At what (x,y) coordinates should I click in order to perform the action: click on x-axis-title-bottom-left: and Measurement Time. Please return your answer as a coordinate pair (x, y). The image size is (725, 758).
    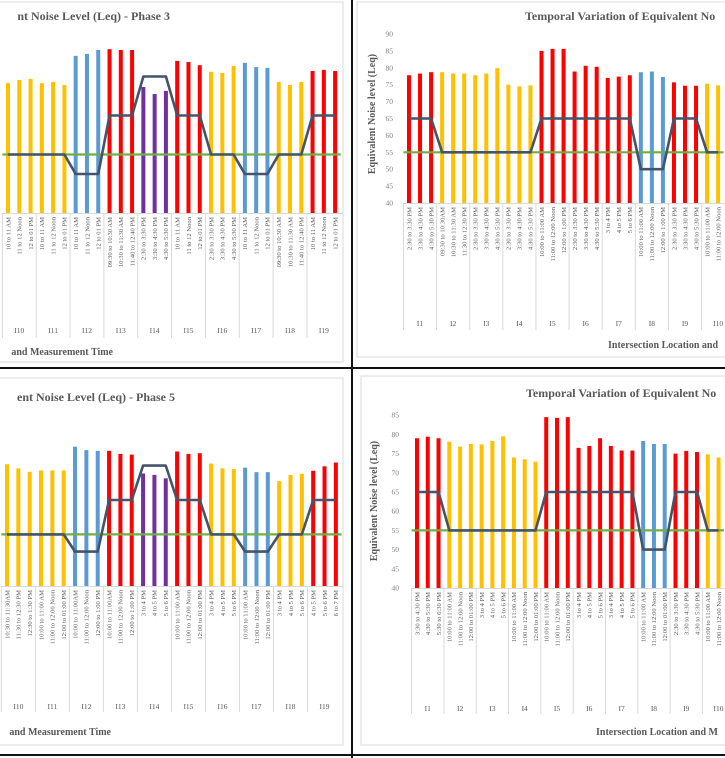
    Looking at the image, I should click on (60, 732).